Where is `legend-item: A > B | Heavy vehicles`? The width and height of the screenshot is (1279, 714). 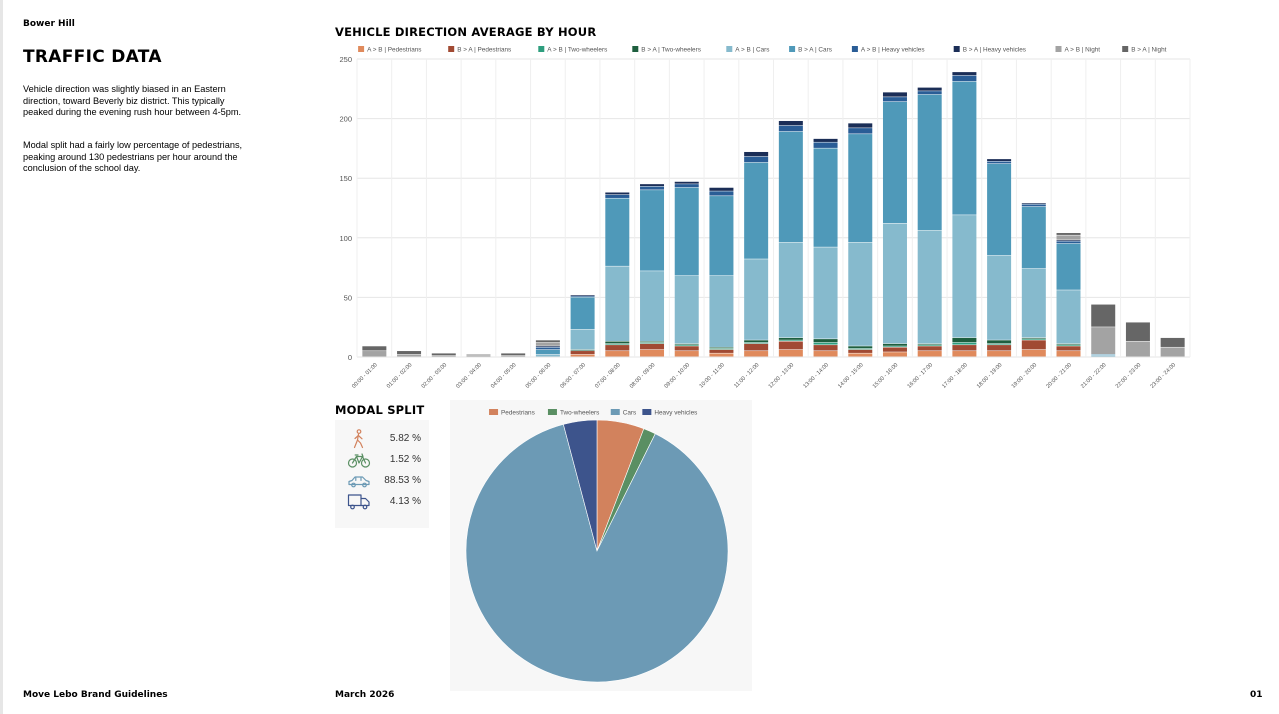 legend-item: A > B | Heavy vehicles is located at coordinates (888, 50).